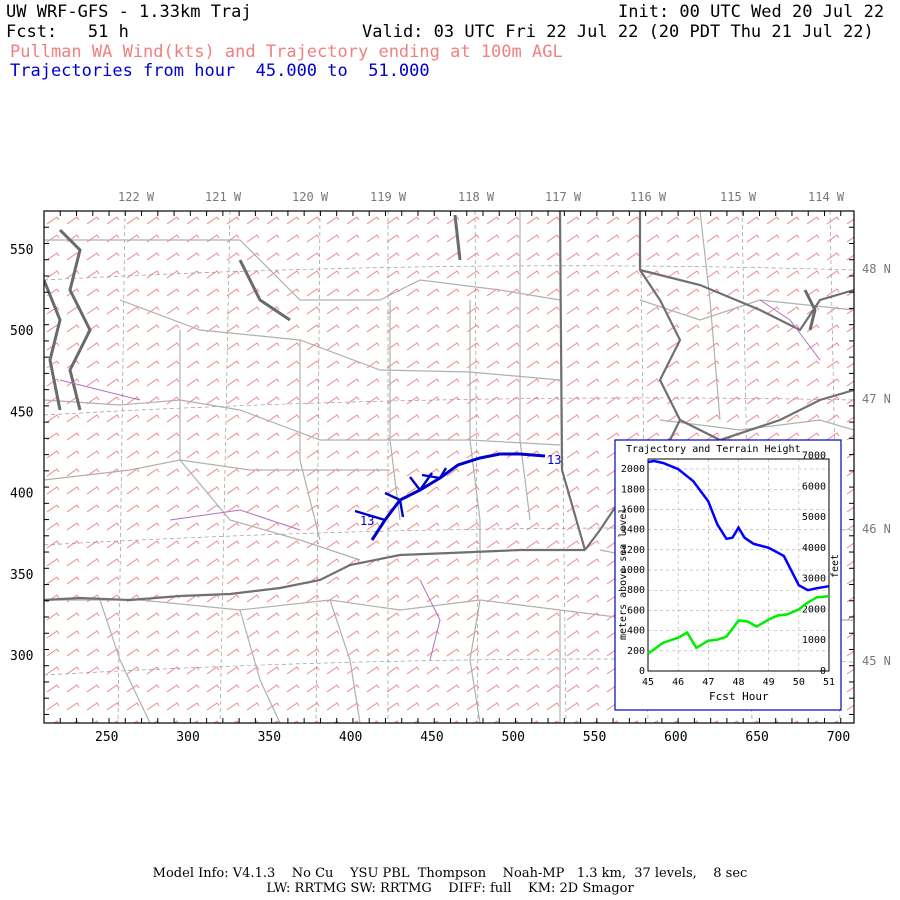 The width and height of the screenshot is (900, 900). I want to click on inset-y-right-tick: 5000, so click(814, 517).